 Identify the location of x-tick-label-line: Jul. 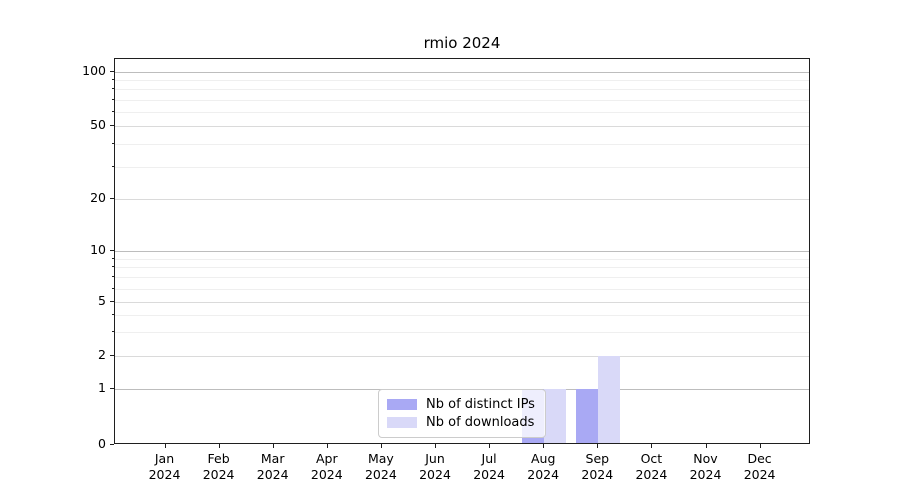
(489, 458).